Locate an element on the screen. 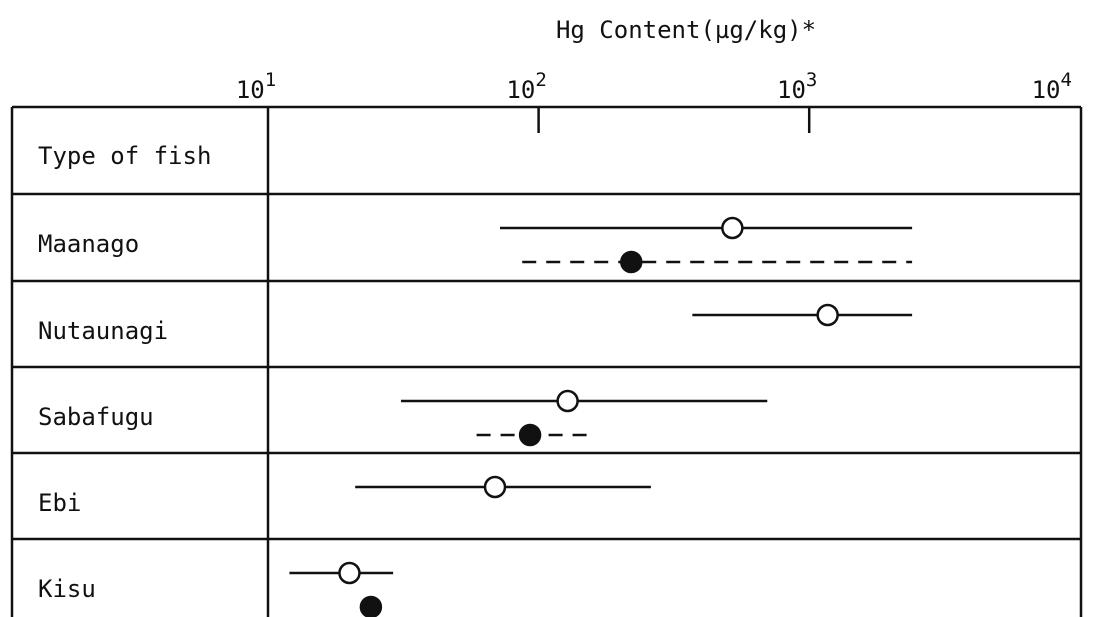 The width and height of the screenshot is (1106, 617). category-label: Ebi is located at coordinates (59, 503).